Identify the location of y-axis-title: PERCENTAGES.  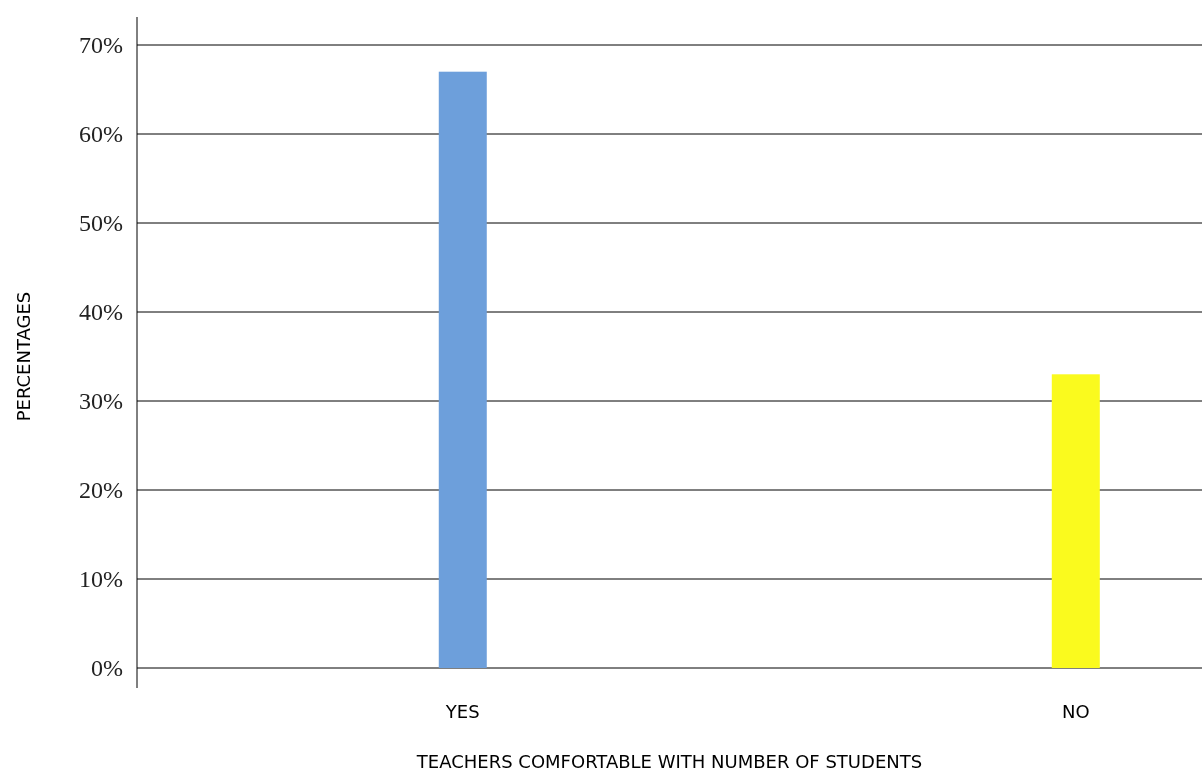
(23, 356).